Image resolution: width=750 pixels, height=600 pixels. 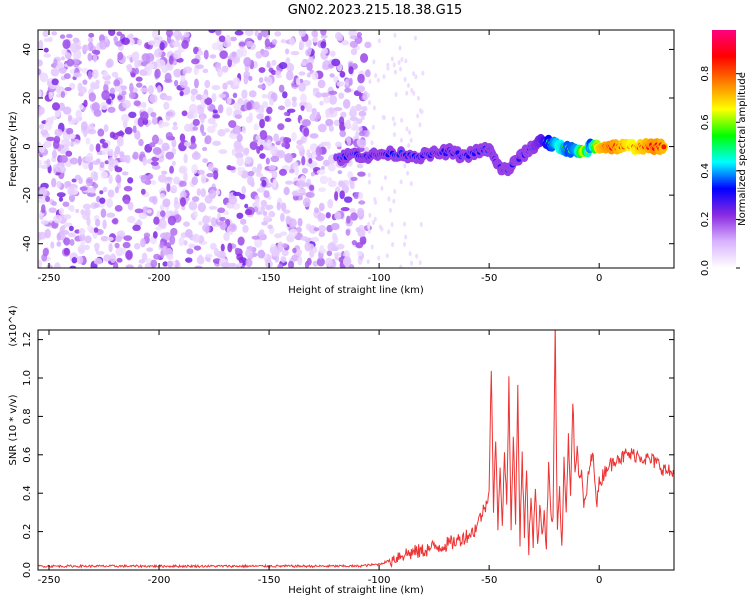 What do you see at coordinates (664, 147) in the screenshot?
I see `signal-track-core` at bounding box center [664, 147].